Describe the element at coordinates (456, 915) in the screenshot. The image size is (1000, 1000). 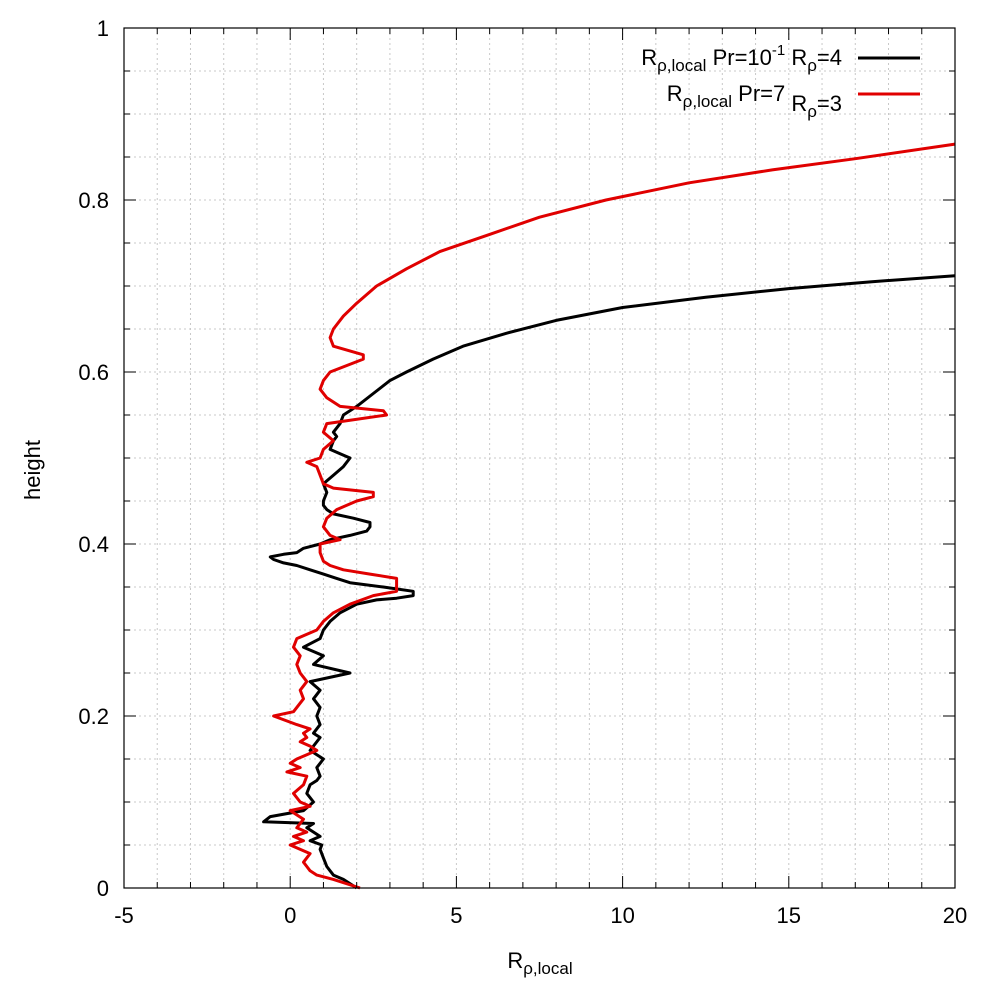
I see `x-tick-label: 5` at that location.